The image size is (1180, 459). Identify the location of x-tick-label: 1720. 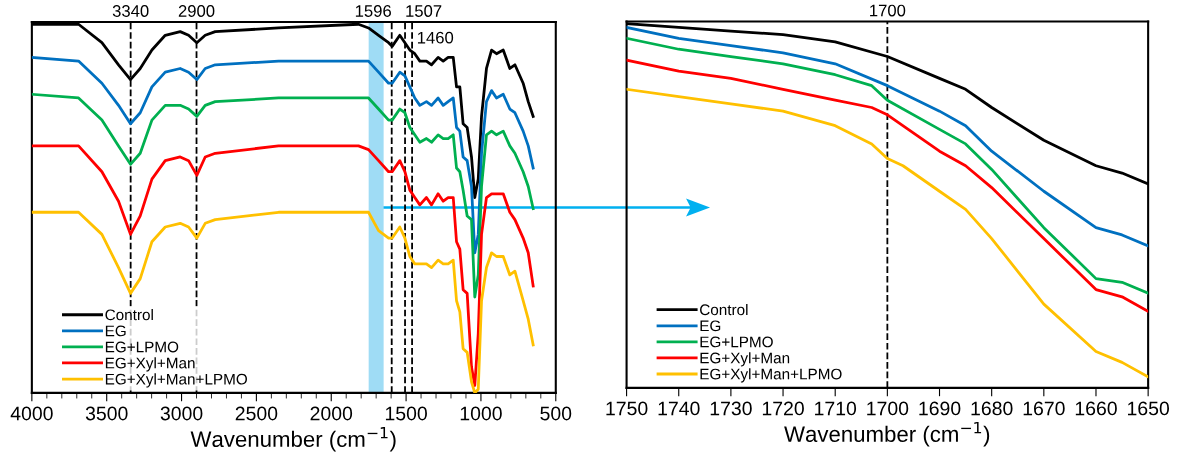
(783, 408).